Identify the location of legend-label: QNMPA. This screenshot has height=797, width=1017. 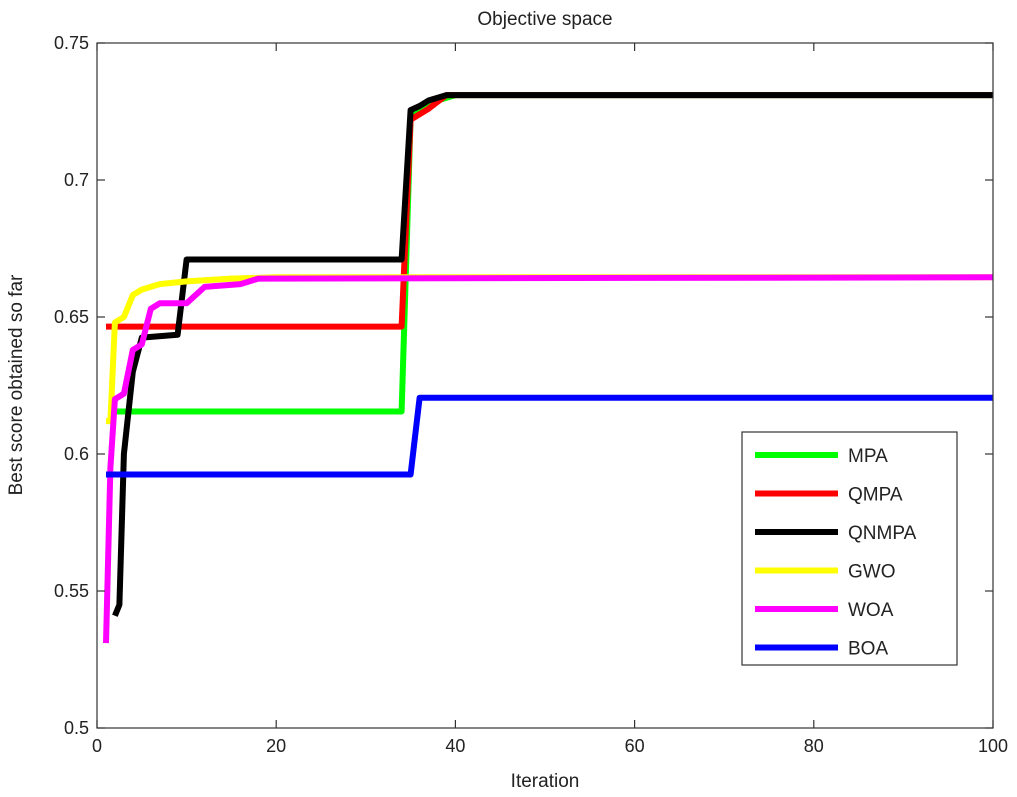
(882, 533).